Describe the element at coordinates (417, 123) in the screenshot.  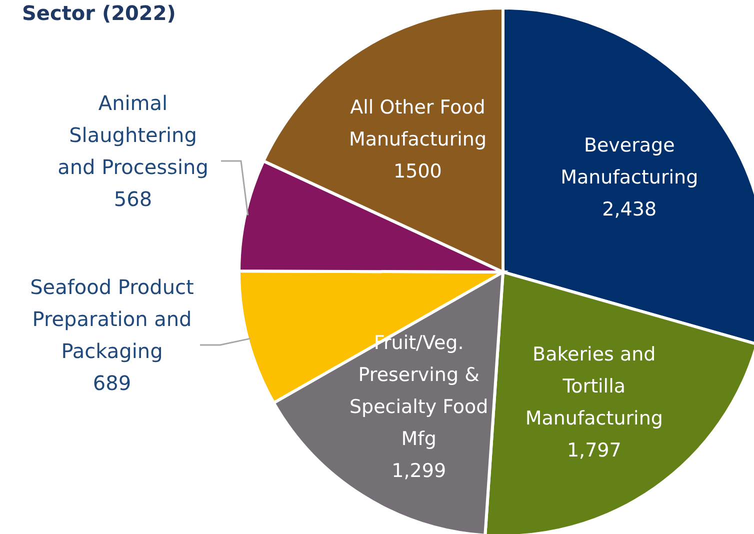
I see `slice-label: All Other Food Manufacturing` at that location.